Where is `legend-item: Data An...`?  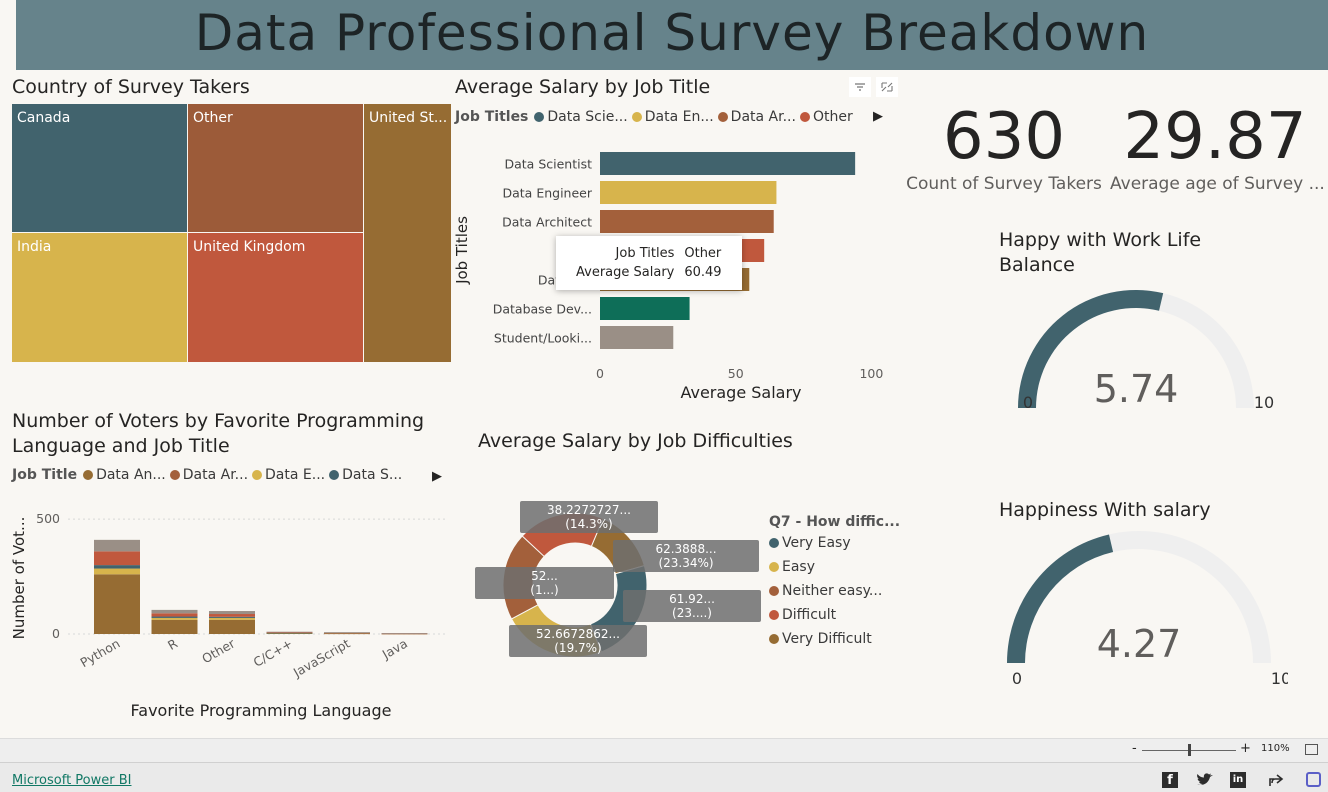
legend-item: Data An... is located at coordinates (124, 475).